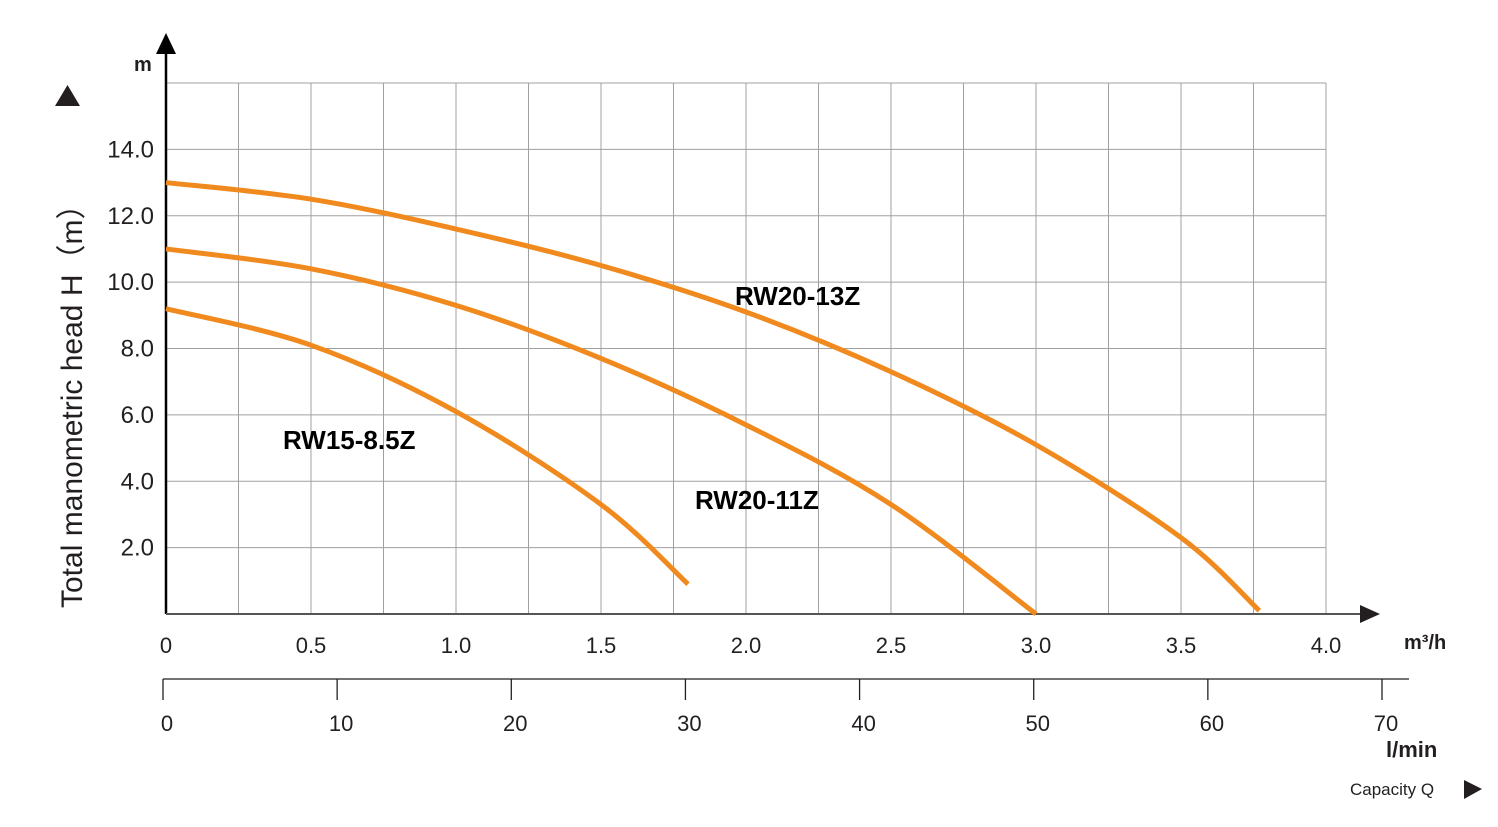 Image resolution: width=1498 pixels, height=827 pixels. I want to click on series-line-rw15-8-5z, so click(427, 446).